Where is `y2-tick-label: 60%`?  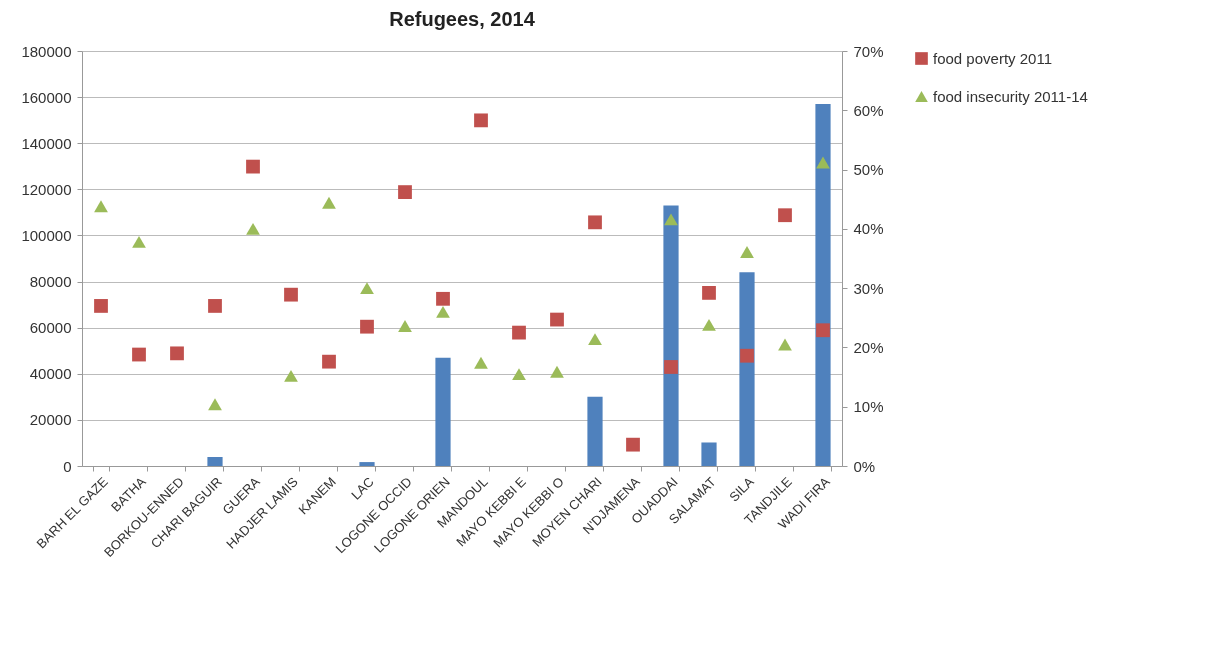 y2-tick-label: 60% is located at coordinates (868, 110).